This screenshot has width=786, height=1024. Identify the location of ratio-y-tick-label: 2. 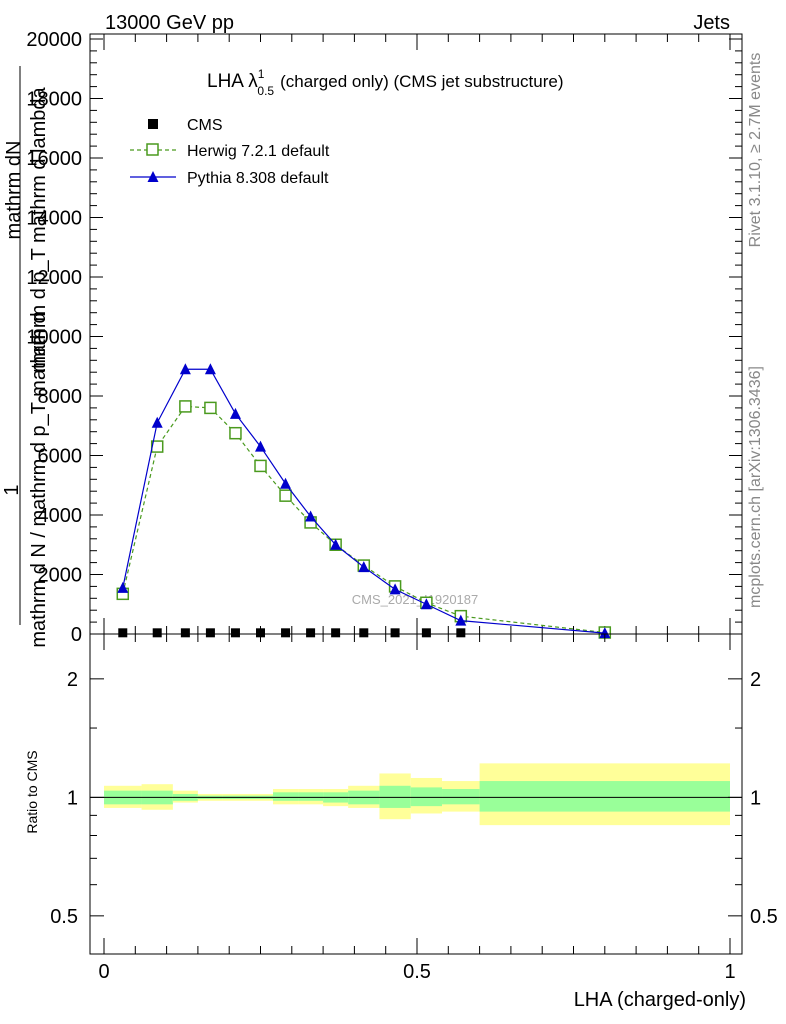
(72, 680).